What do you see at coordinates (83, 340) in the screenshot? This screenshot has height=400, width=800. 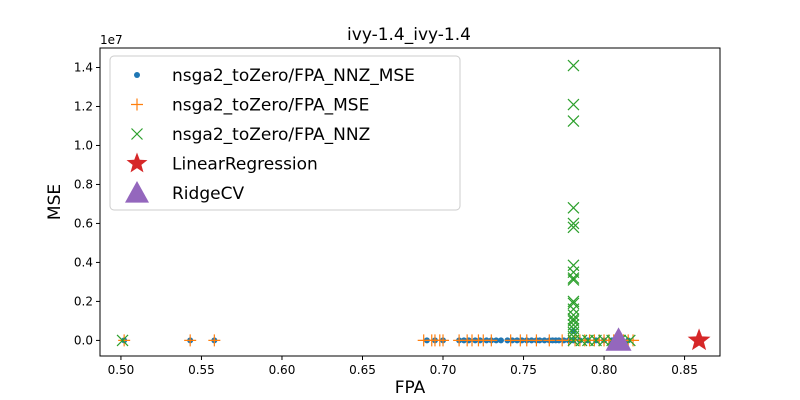 I see `y-tick-label: 0.0` at bounding box center [83, 340].